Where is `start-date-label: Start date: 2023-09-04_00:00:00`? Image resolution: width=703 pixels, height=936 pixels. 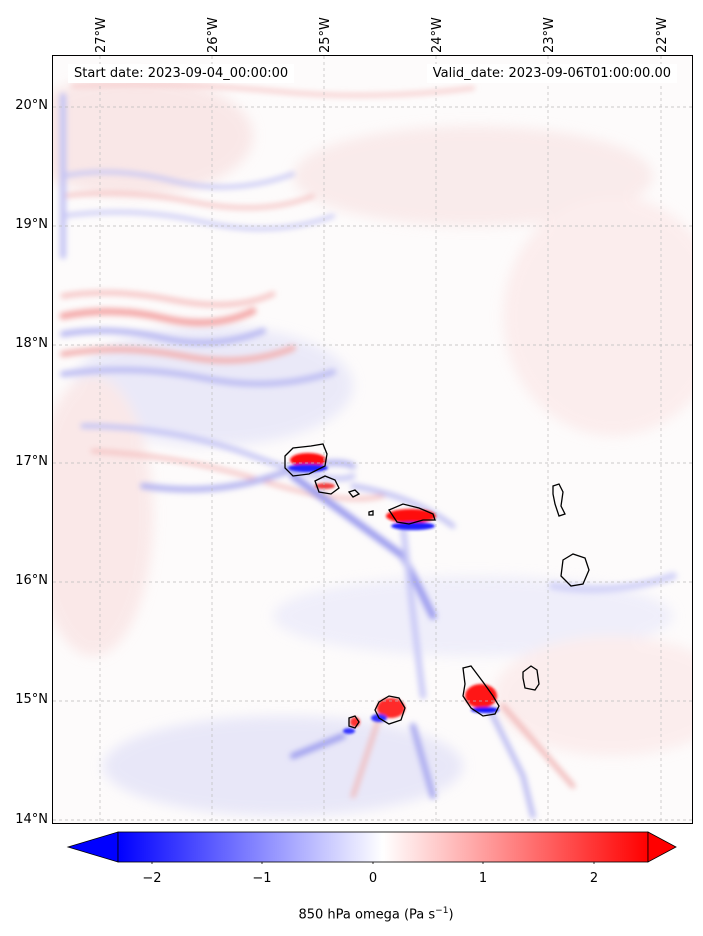 start-date-label: Start date: 2023-09-04_00:00:00 is located at coordinates (181, 73).